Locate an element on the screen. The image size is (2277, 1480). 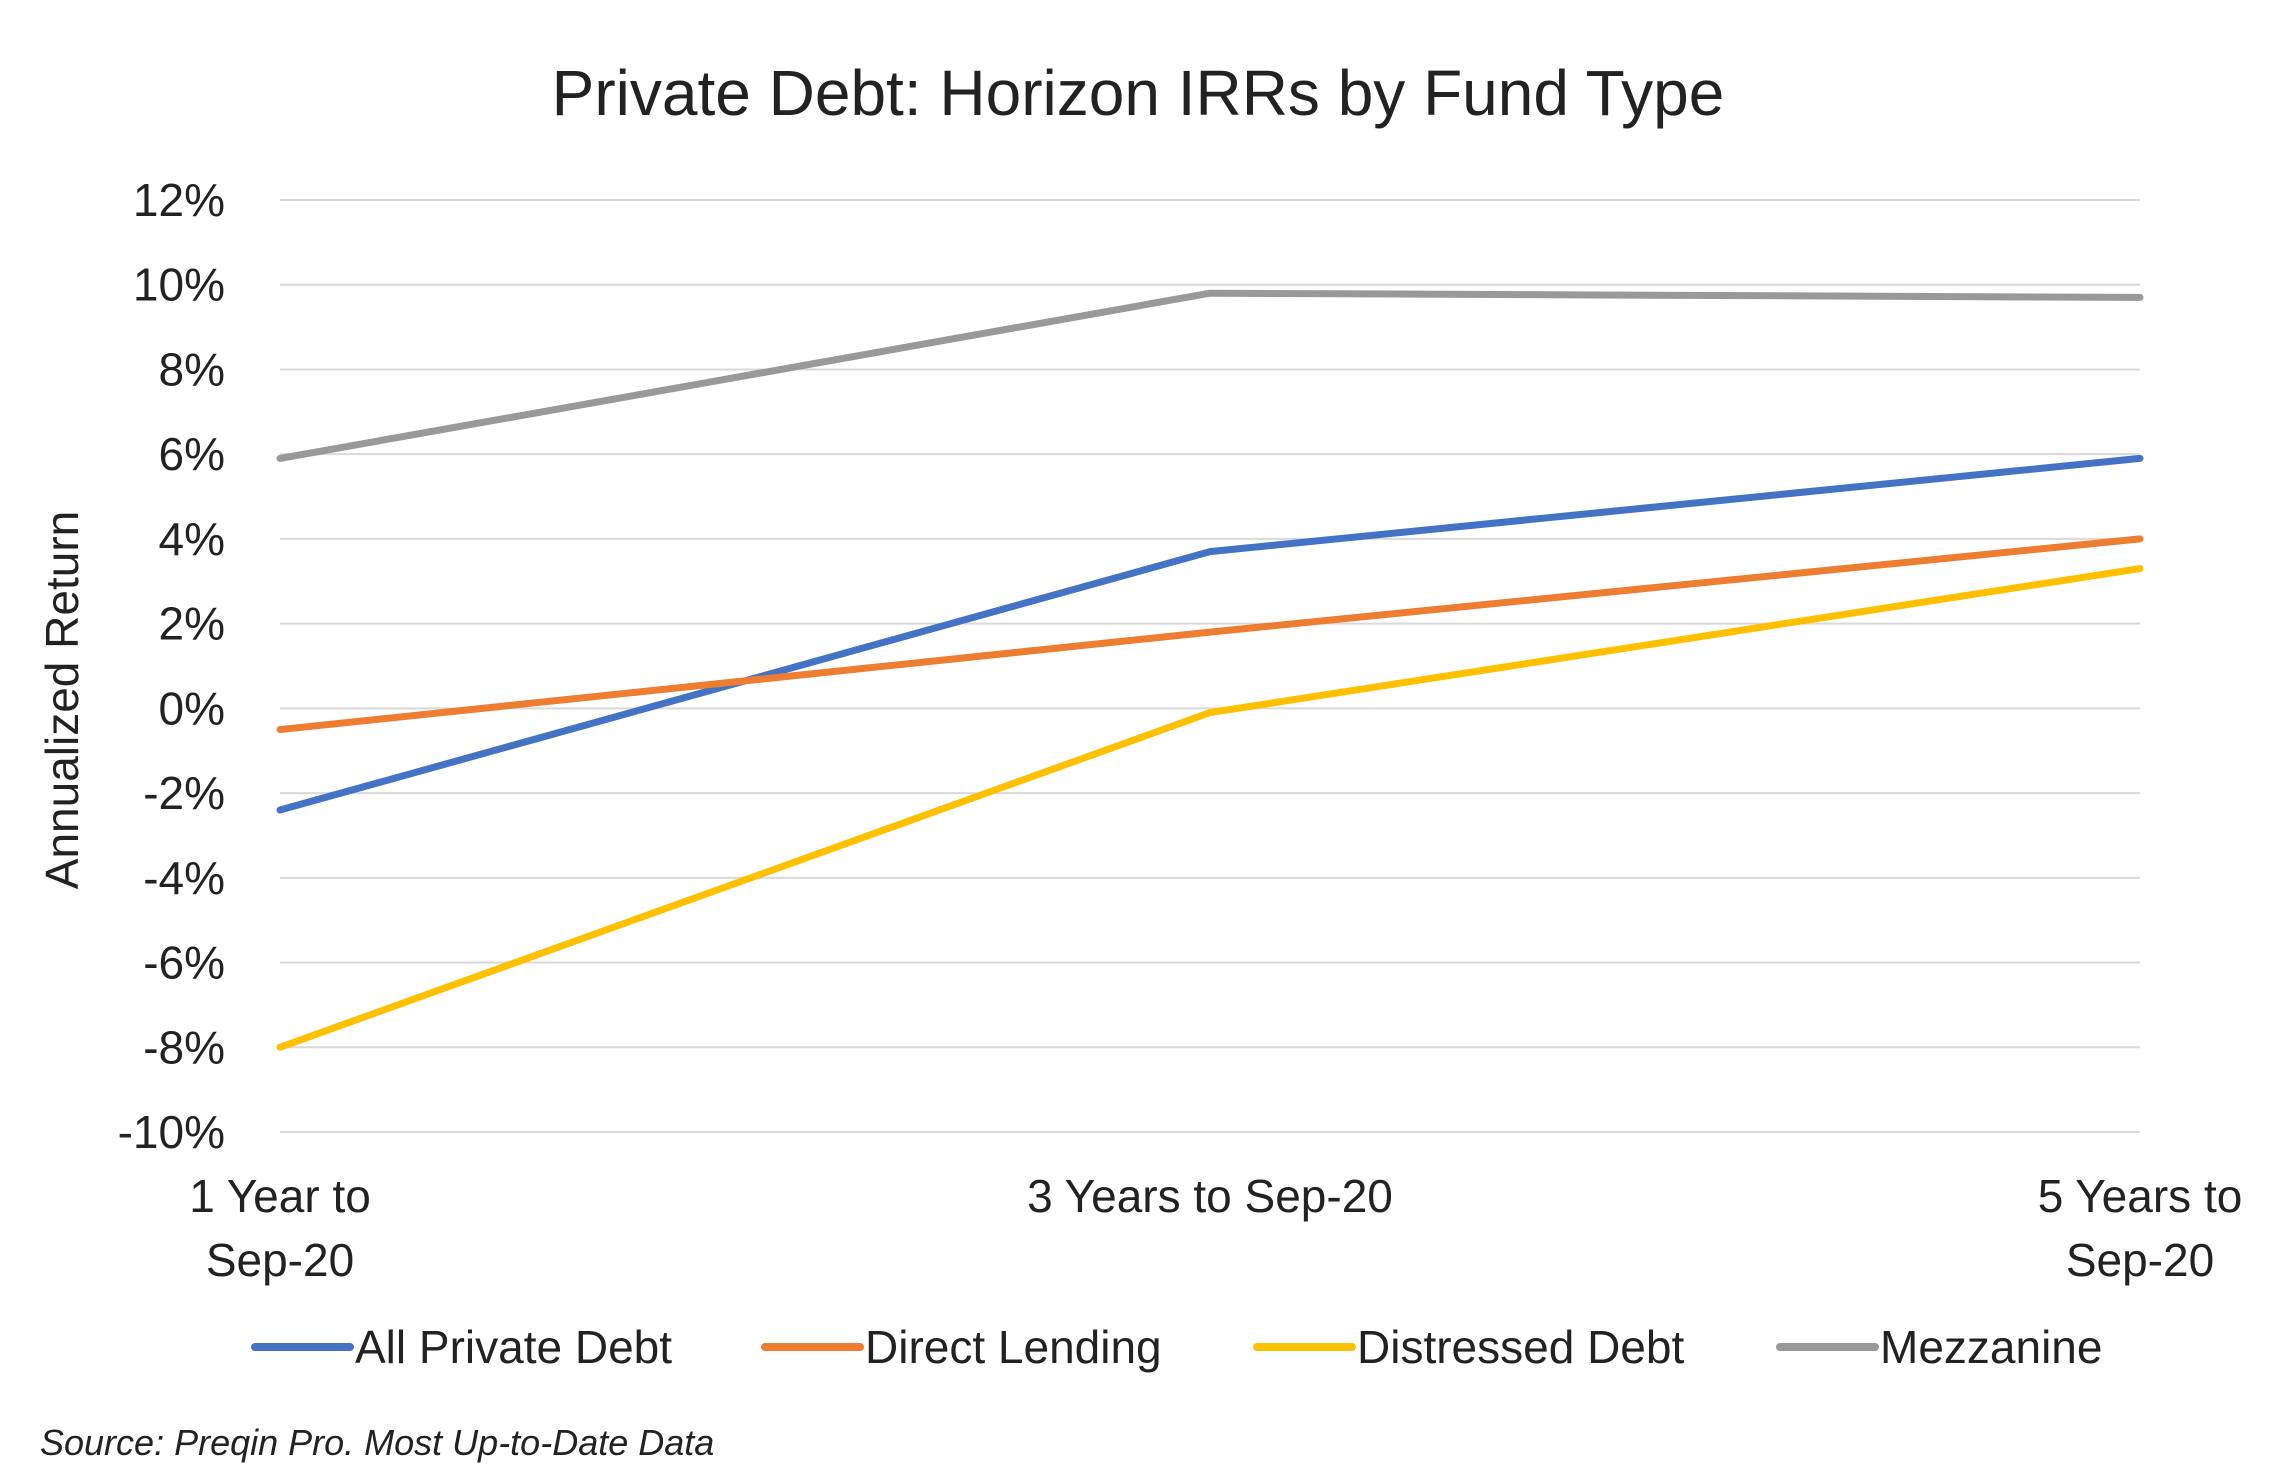
y-tick-label: -4% is located at coordinates (184, 878).